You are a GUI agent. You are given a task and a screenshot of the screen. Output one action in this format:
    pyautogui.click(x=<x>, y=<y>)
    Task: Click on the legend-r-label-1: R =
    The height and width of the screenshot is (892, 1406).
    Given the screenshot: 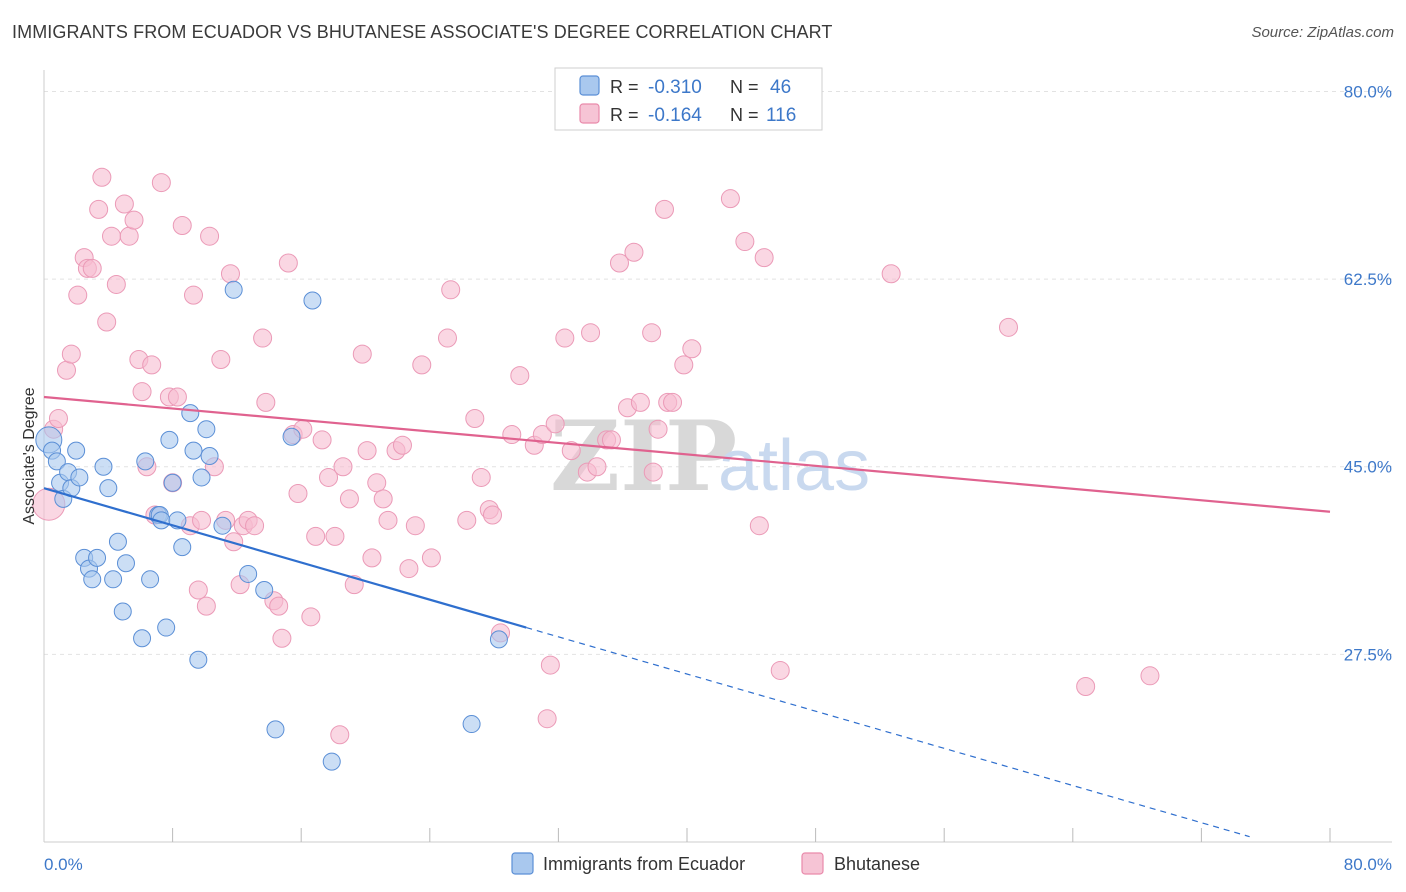 What is the action you would take?
    pyautogui.click(x=624, y=87)
    